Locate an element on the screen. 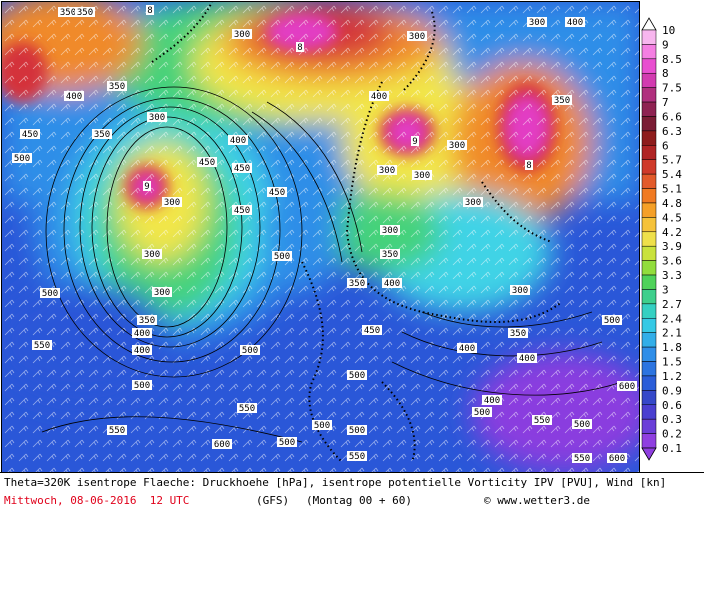 The image size is (704, 589). contour-label: 600 is located at coordinates (627, 387).